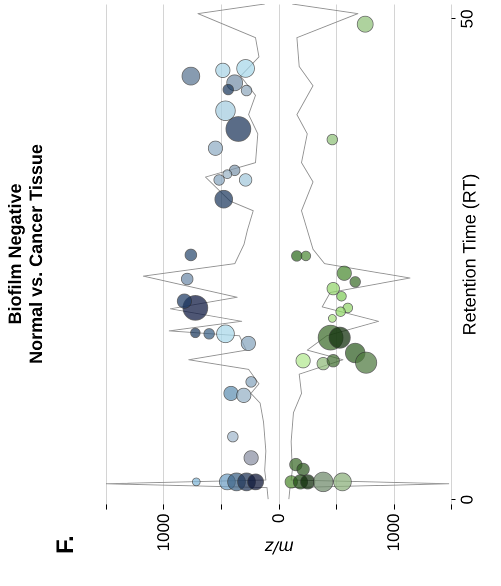 The image size is (501, 586). I want to click on x-tick-label: 0, so click(278, 518).